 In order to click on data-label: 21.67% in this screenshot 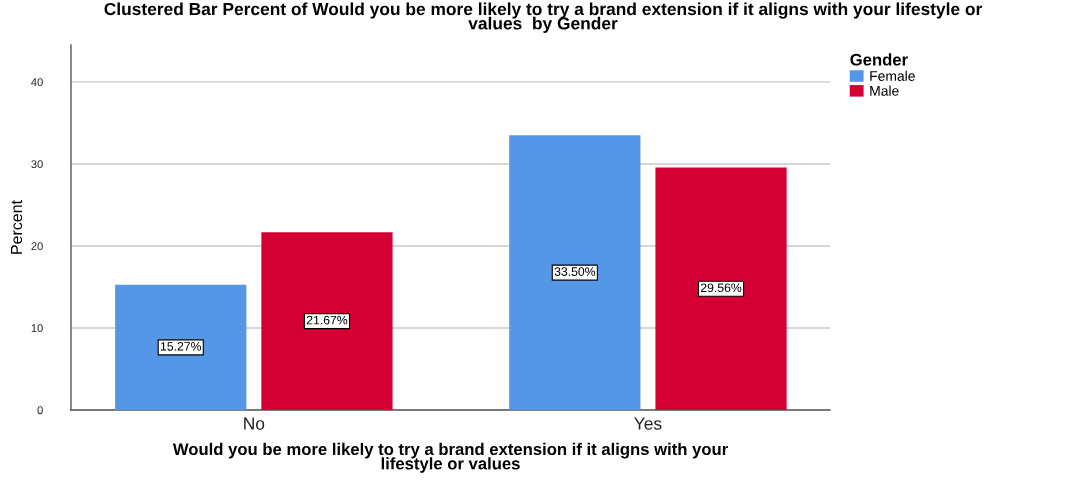, I will do `click(327, 320)`.